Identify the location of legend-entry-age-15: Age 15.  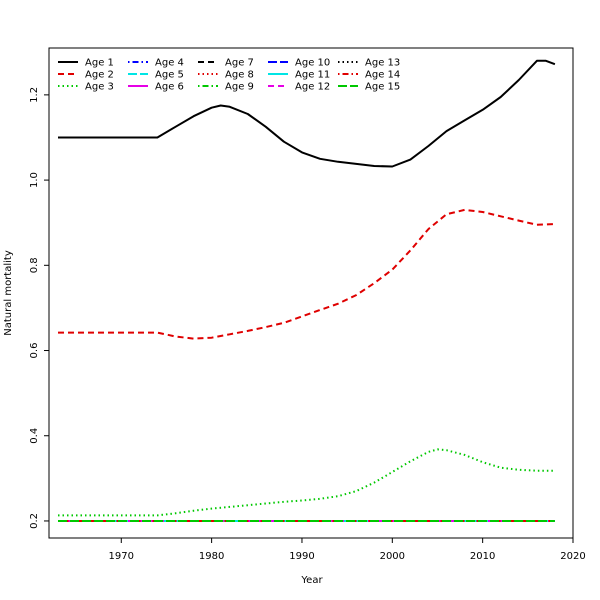
(369, 87).